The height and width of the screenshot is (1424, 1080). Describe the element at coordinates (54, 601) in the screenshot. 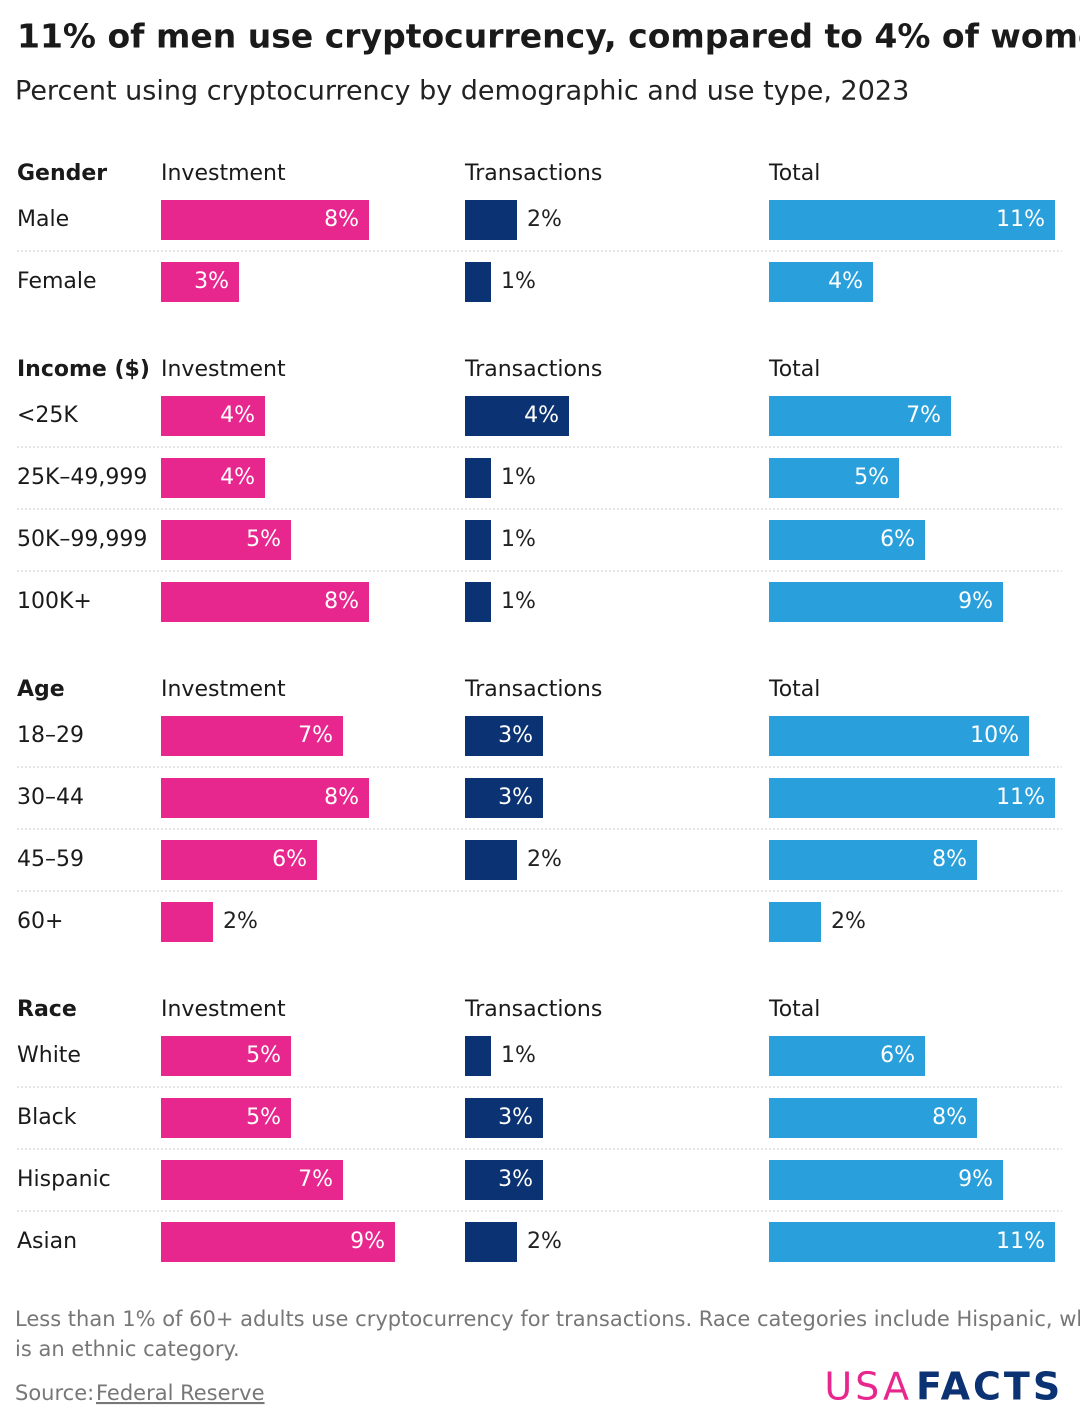

I see `row-label: 100K+` at that location.